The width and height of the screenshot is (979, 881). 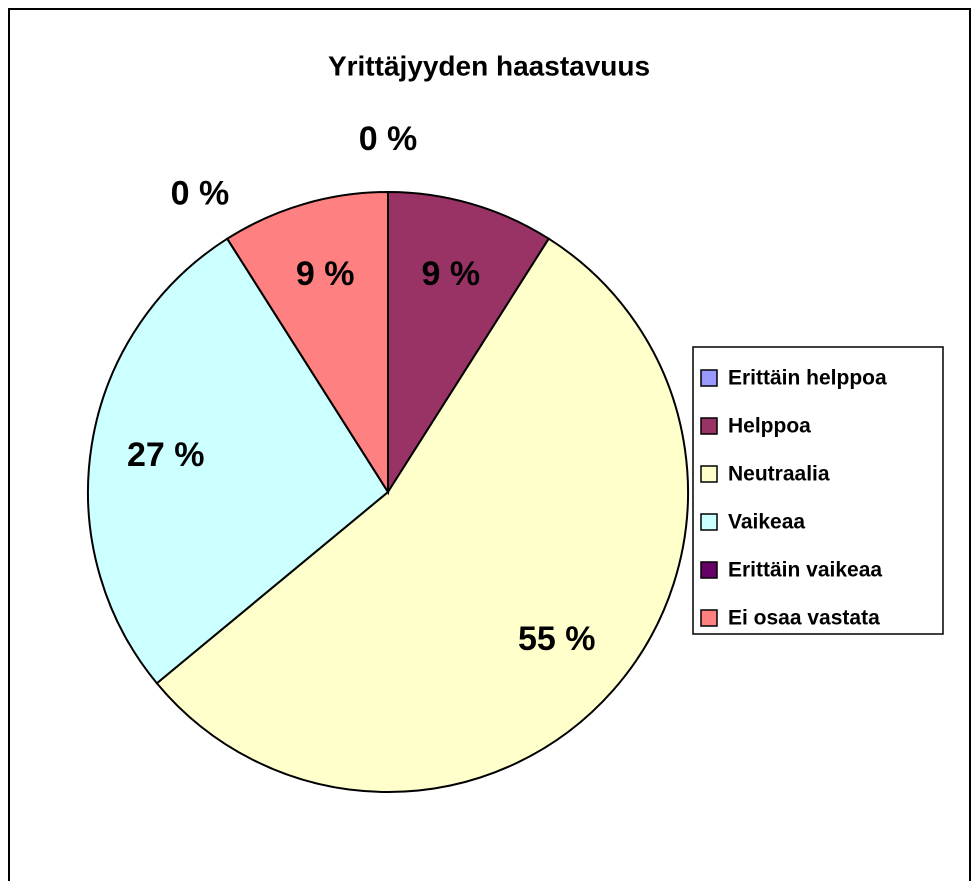 What do you see at coordinates (166, 455) in the screenshot?
I see `data-label: 27 %` at bounding box center [166, 455].